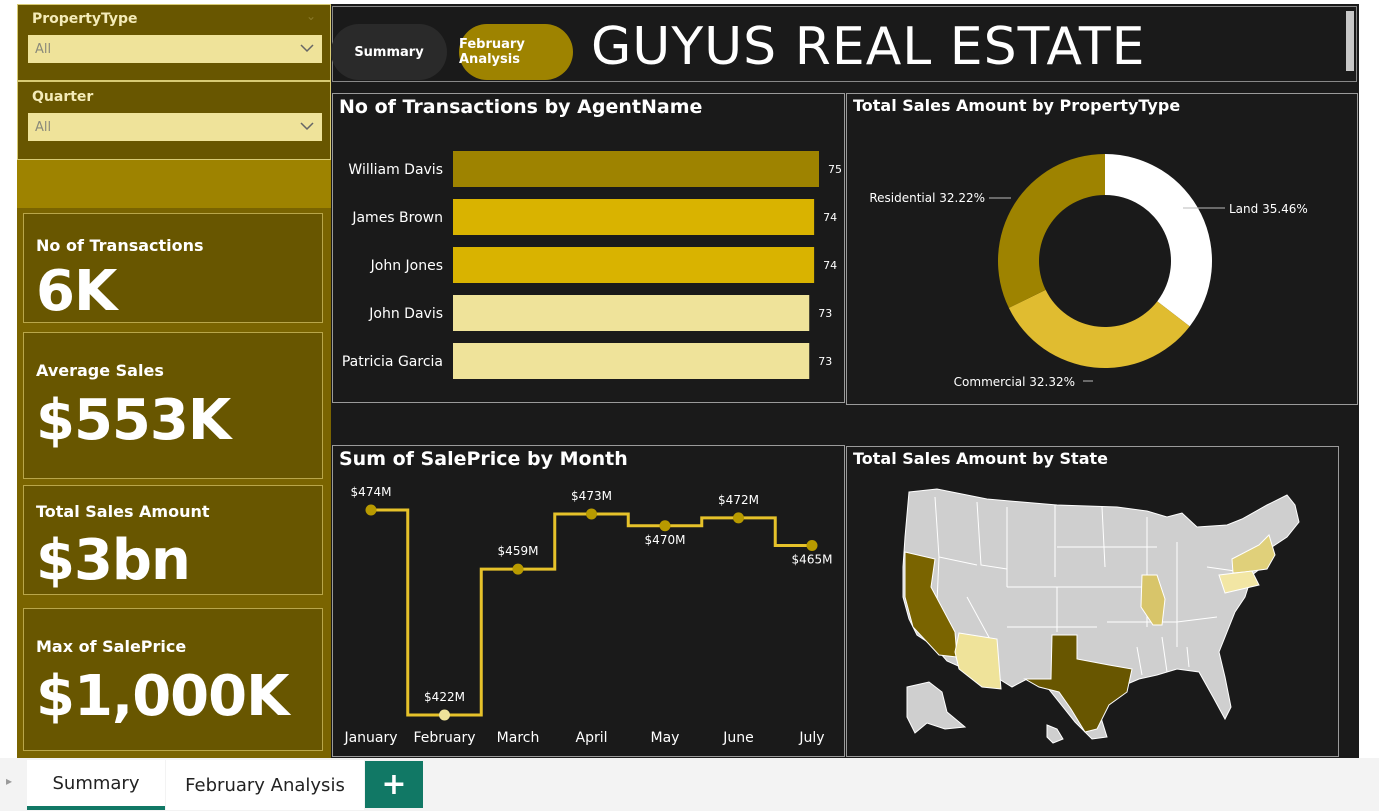  Describe the element at coordinates (133, 420) in the screenshot. I see `kpi-value: $553K` at that location.